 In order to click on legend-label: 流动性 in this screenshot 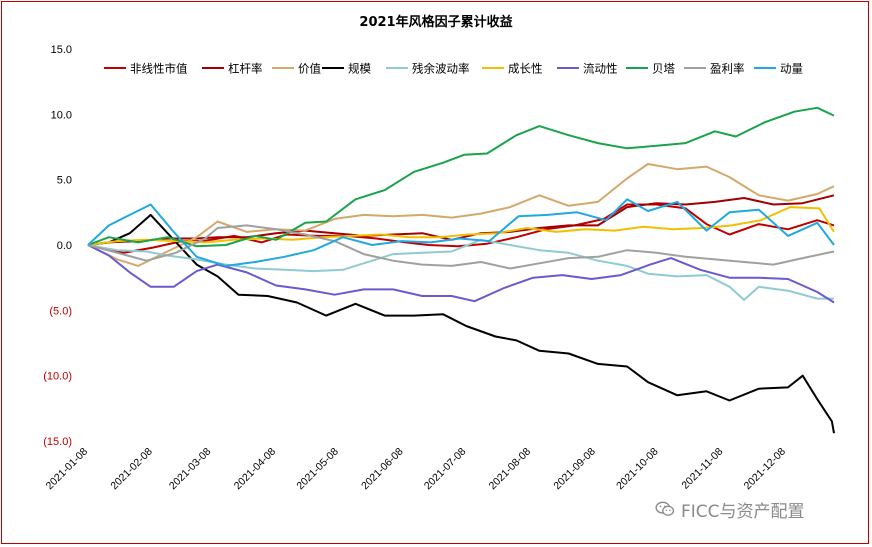, I will do `click(600, 69)`.